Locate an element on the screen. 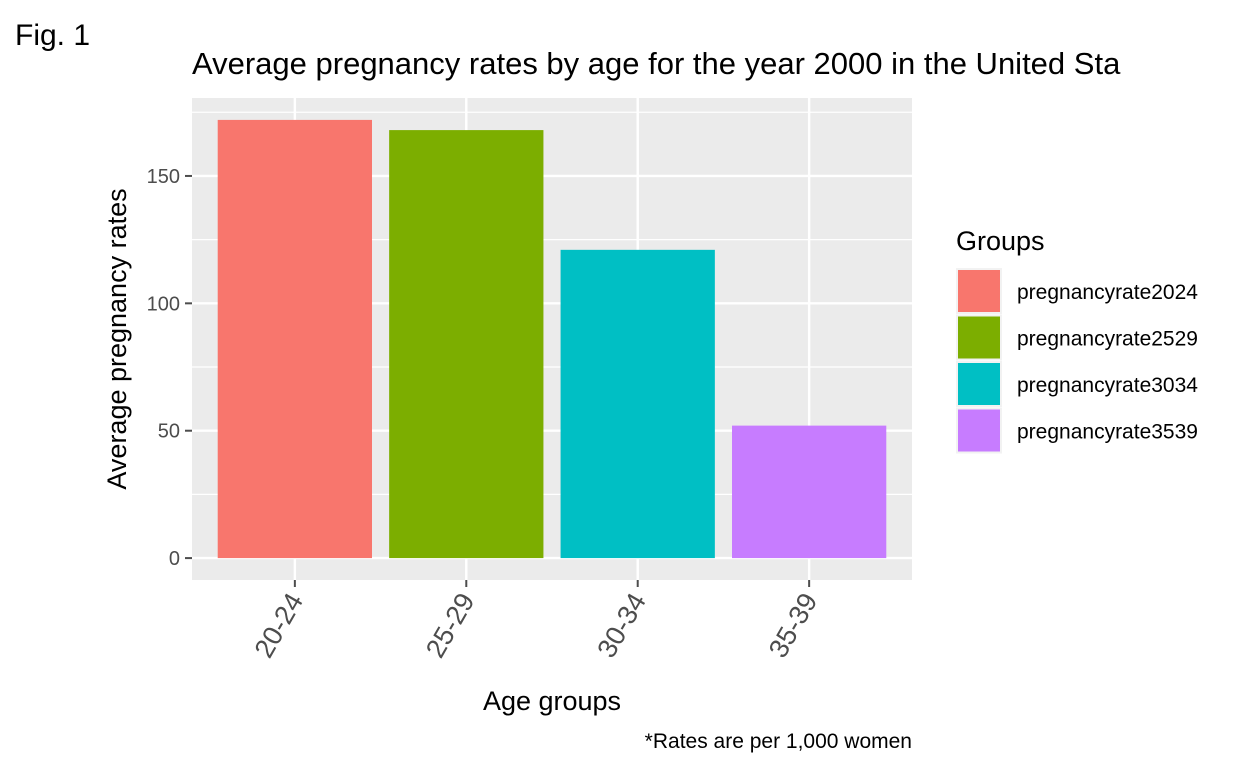  y-axis: 0 50 100 150 is located at coordinates (169, 368).